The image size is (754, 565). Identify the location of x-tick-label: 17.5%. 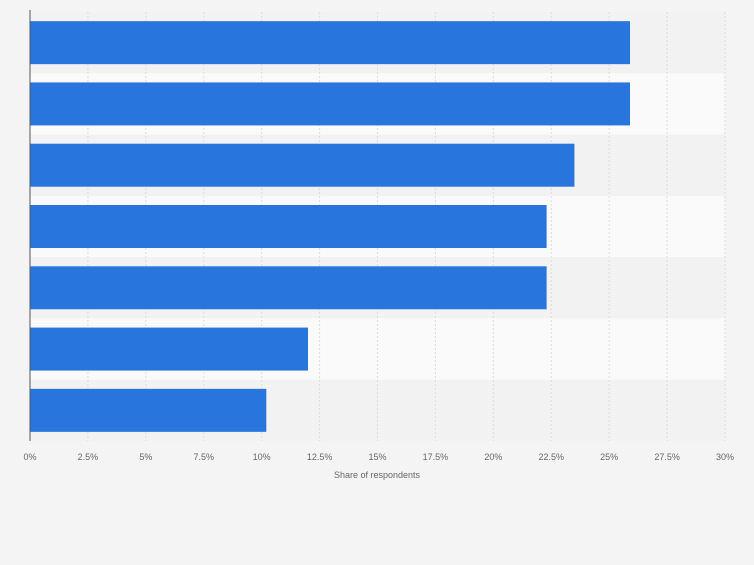
(436, 457).